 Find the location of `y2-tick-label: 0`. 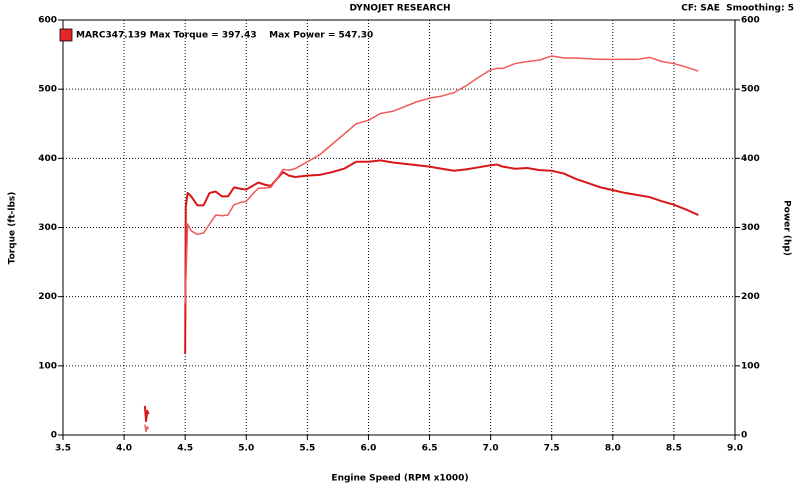

y2-tick-label: 0 is located at coordinates (744, 436).